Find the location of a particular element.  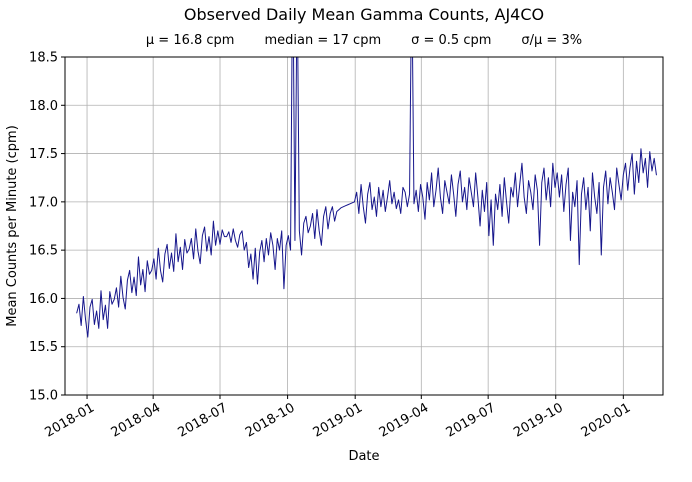

stat-median: median = 17 cpm is located at coordinates (323, 40).